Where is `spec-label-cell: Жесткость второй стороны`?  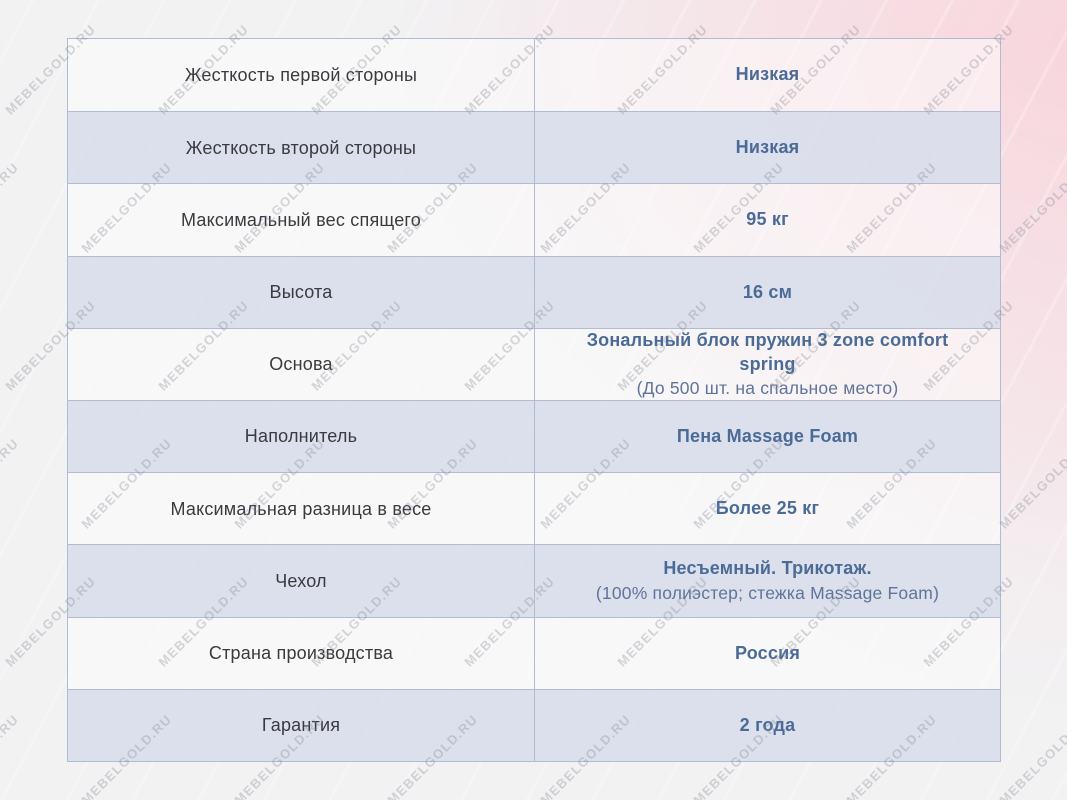 spec-label-cell: Жесткость второй стороны is located at coordinates (301, 147).